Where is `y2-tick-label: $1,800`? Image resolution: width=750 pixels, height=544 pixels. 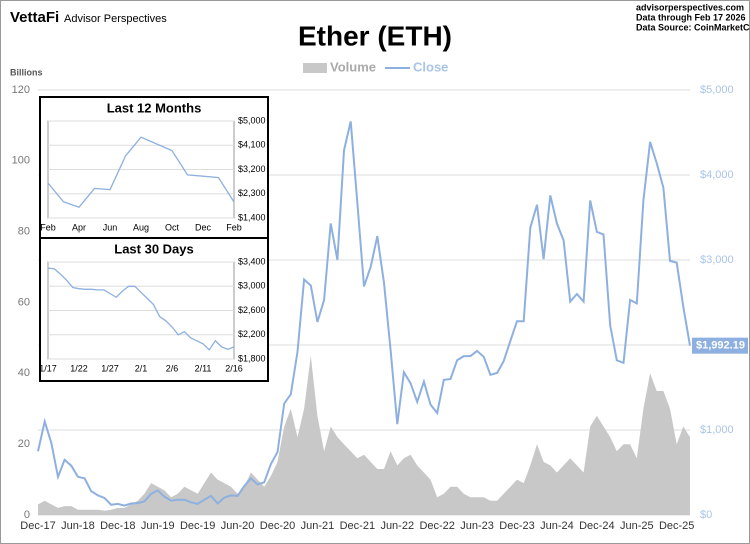
y2-tick-label: $1,800 is located at coordinates (252, 358).